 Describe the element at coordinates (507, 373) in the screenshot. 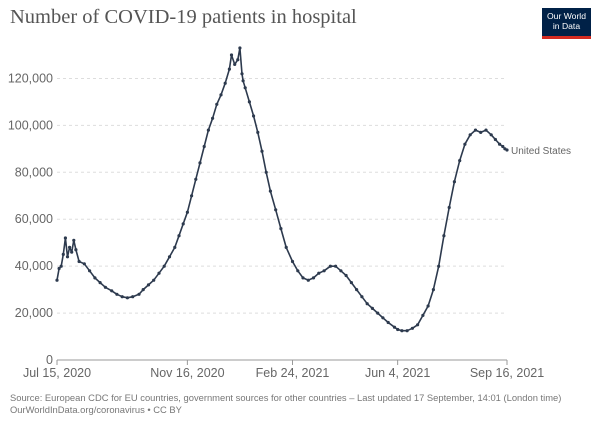

I see `x-tick-label: Sep 16, 2021` at that location.